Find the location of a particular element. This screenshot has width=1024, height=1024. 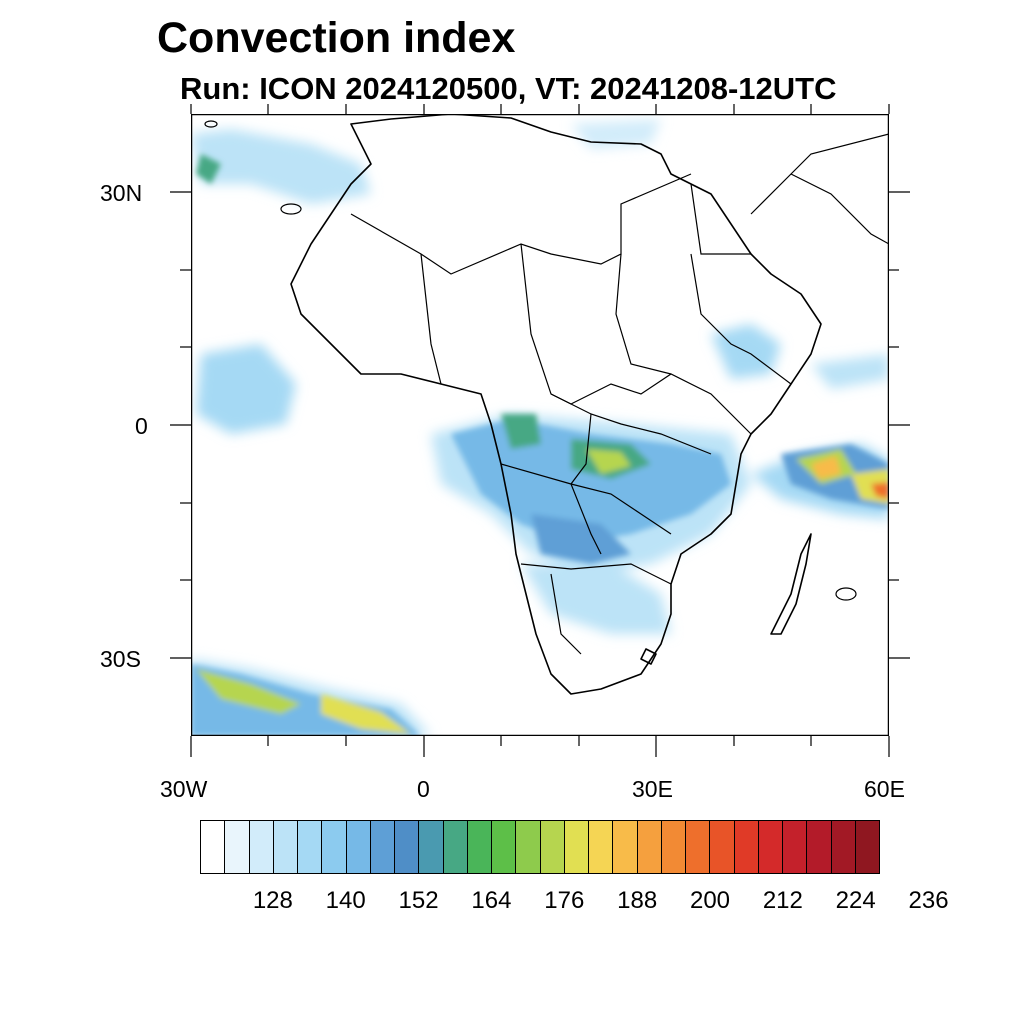

colorbar is located at coordinates (540, 847).